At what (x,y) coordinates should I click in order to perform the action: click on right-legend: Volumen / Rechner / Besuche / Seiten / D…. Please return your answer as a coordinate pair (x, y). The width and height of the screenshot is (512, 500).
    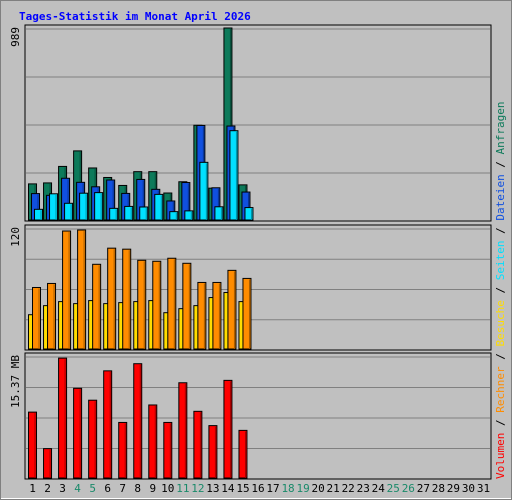
    Looking at the image, I should click on (500, 290).